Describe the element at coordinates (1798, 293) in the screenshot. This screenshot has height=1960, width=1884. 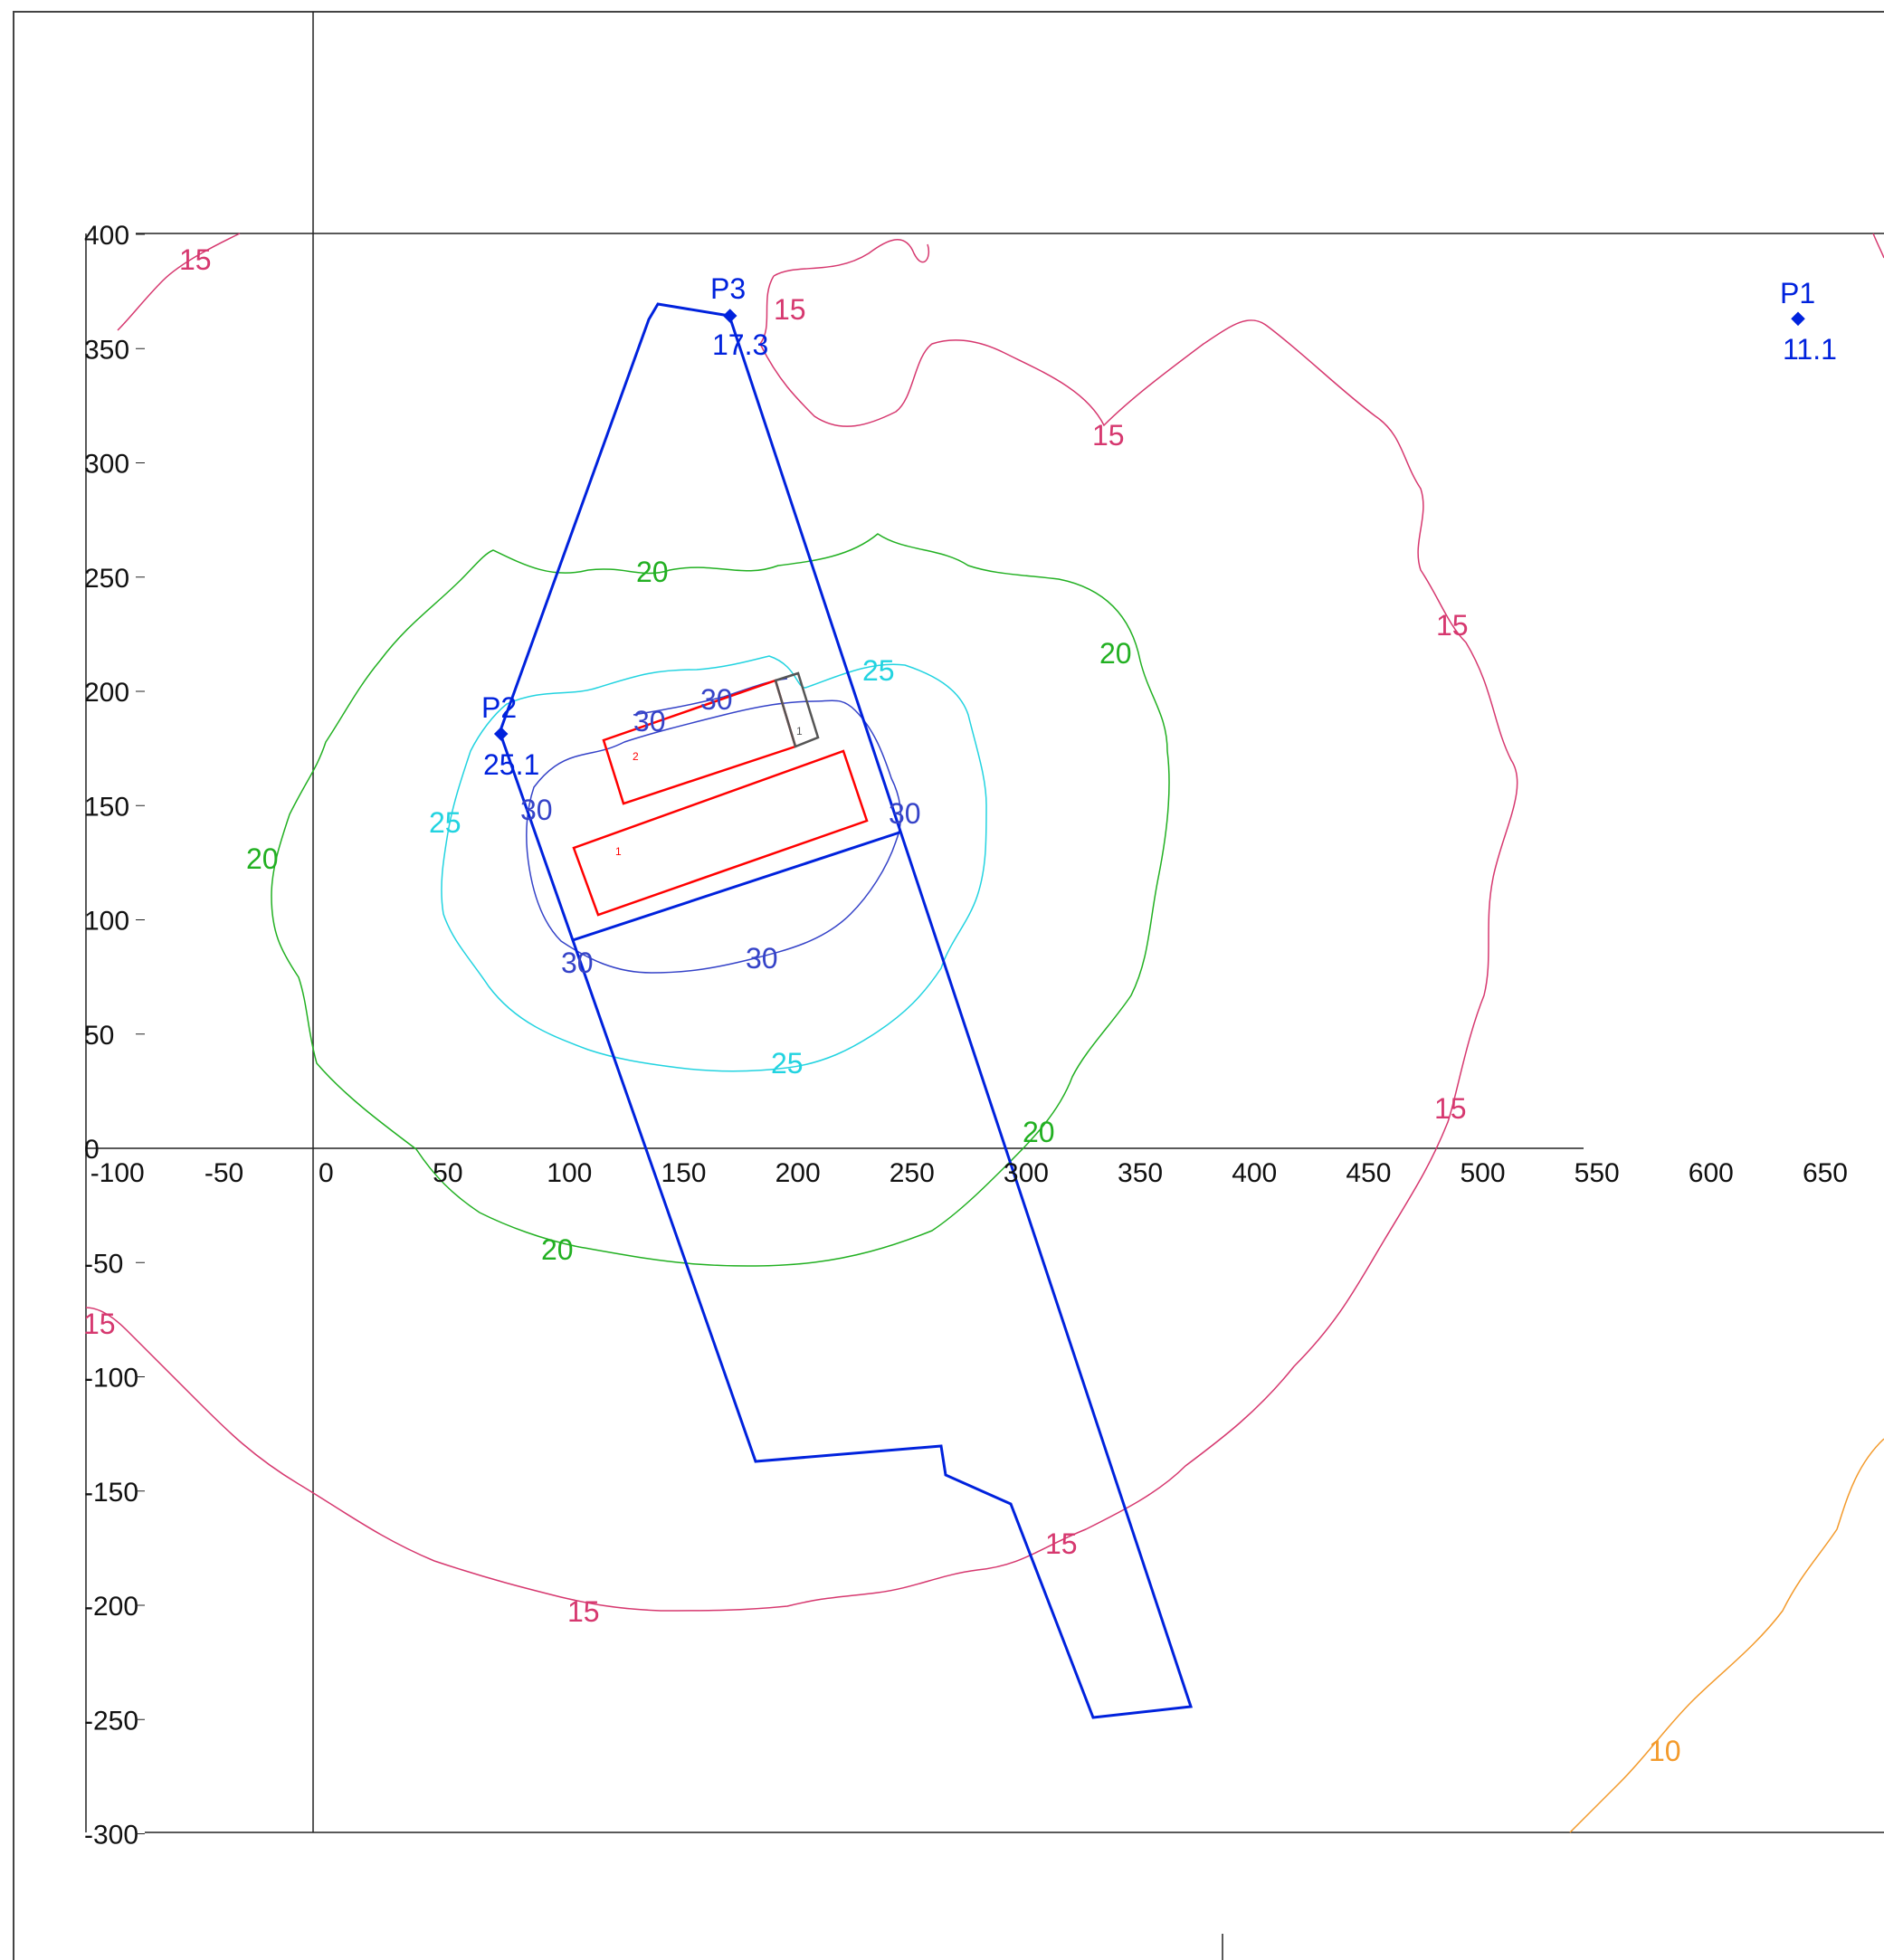
I see `point-p1-name: P1` at that location.